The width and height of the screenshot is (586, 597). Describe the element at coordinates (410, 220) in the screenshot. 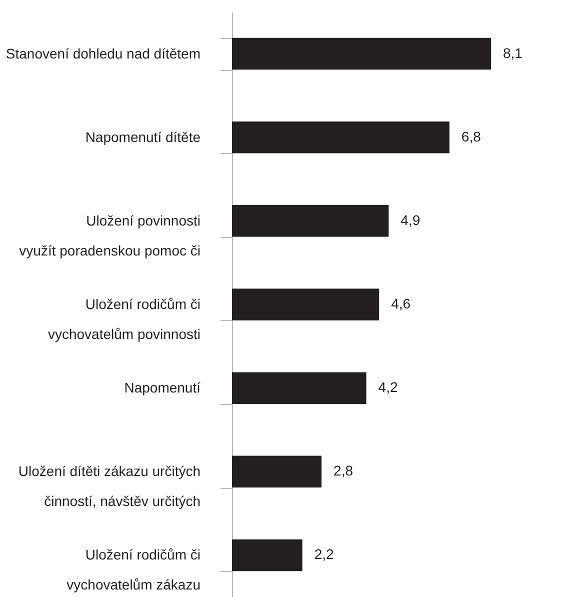

I see `data-label: 4,9` at that location.